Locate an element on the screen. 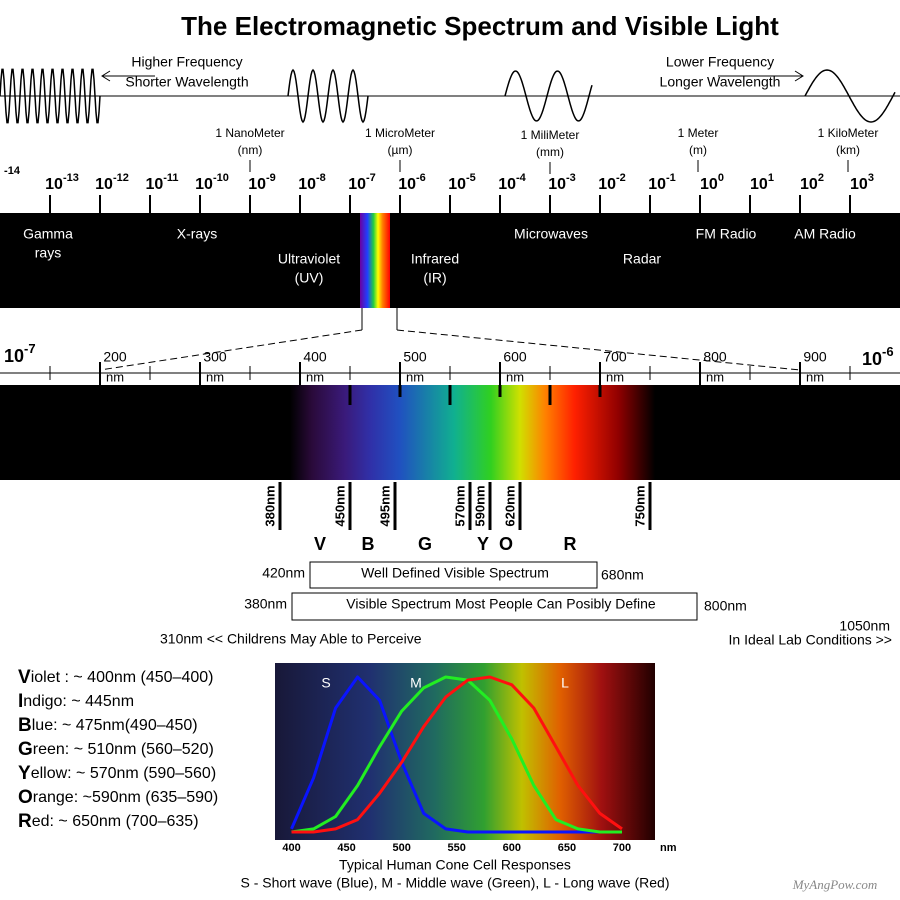 This screenshot has width=900, height=900. frequency-note: Higher Frequency is located at coordinates (186, 62).